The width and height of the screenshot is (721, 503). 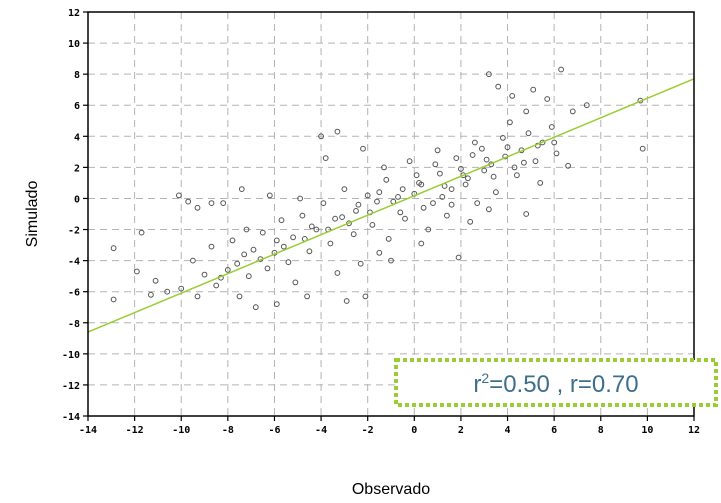 What do you see at coordinates (32, 214) in the screenshot?
I see `y-axis-title: Simulado` at bounding box center [32, 214].